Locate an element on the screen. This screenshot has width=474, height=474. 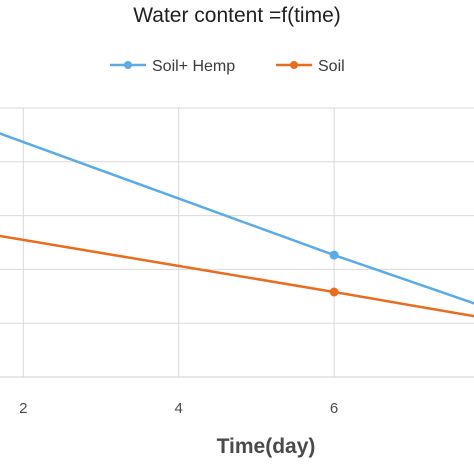
legend-marker-soil is located at coordinates (294, 65).